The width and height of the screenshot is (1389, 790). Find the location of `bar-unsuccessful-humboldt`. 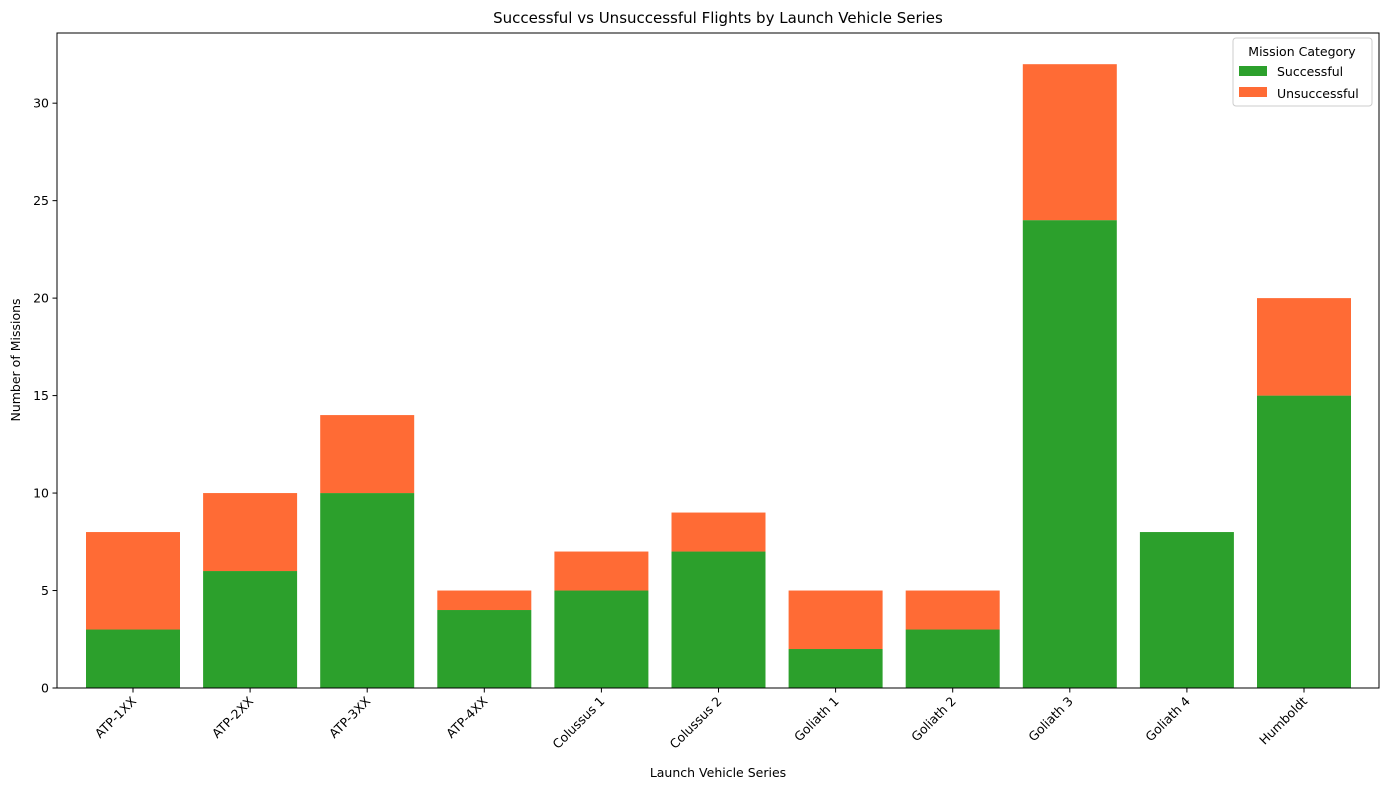

bar-unsuccessful-humboldt is located at coordinates (1304, 347).